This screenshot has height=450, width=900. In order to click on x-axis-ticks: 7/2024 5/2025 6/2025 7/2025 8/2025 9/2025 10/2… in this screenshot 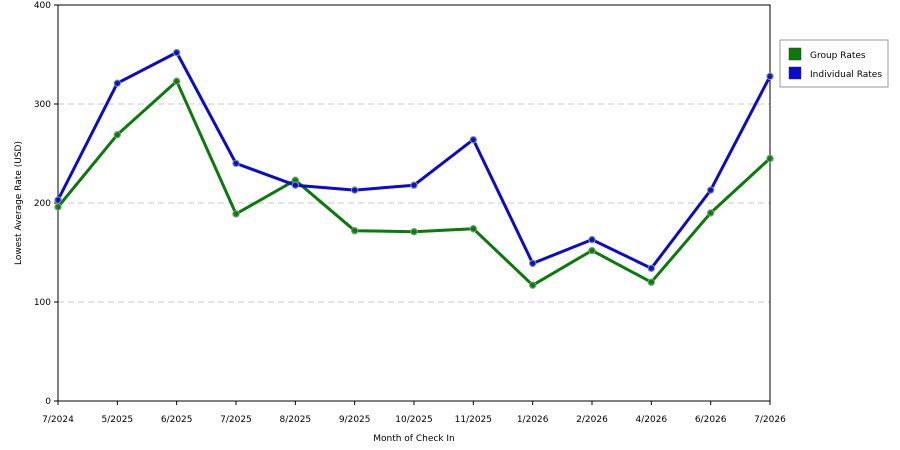, I will do `click(414, 413)`.